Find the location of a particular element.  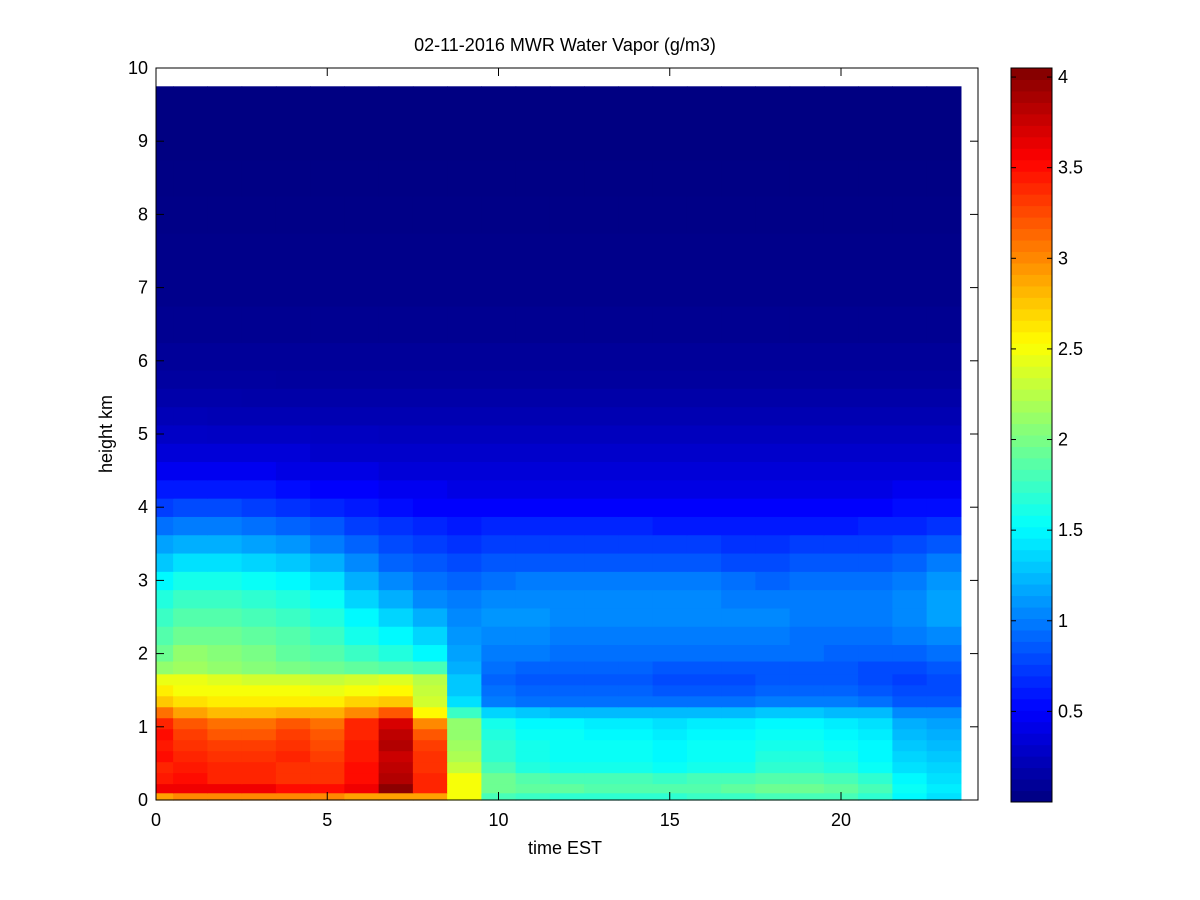

y-axis-label: height km is located at coordinates (106, 434).